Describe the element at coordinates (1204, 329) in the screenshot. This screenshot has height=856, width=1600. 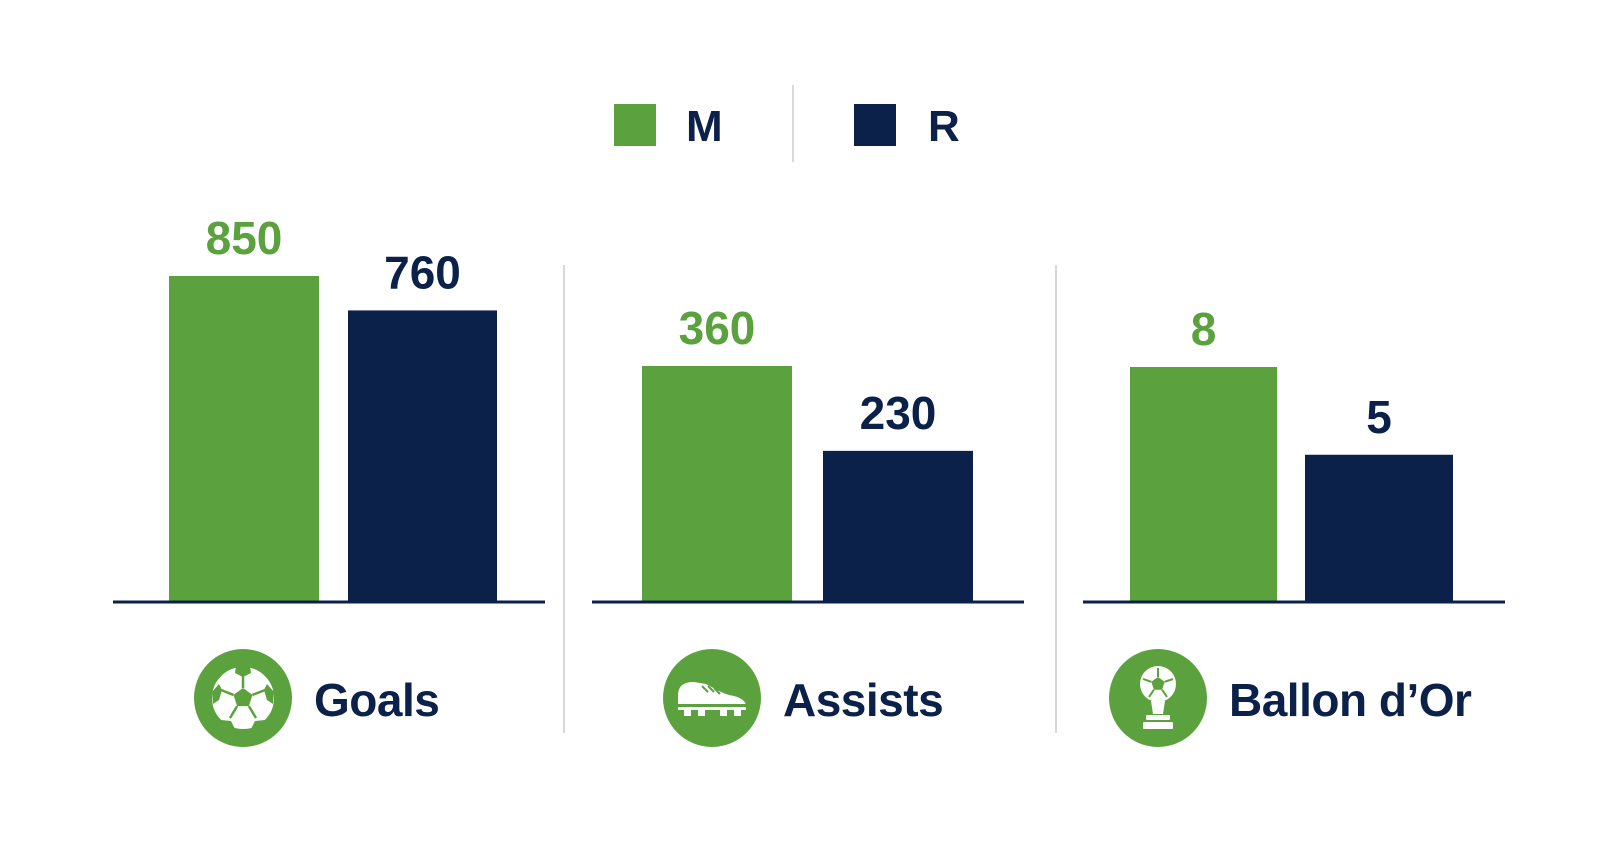
I see `value-label-ballon-d-or-m: 8` at that location.